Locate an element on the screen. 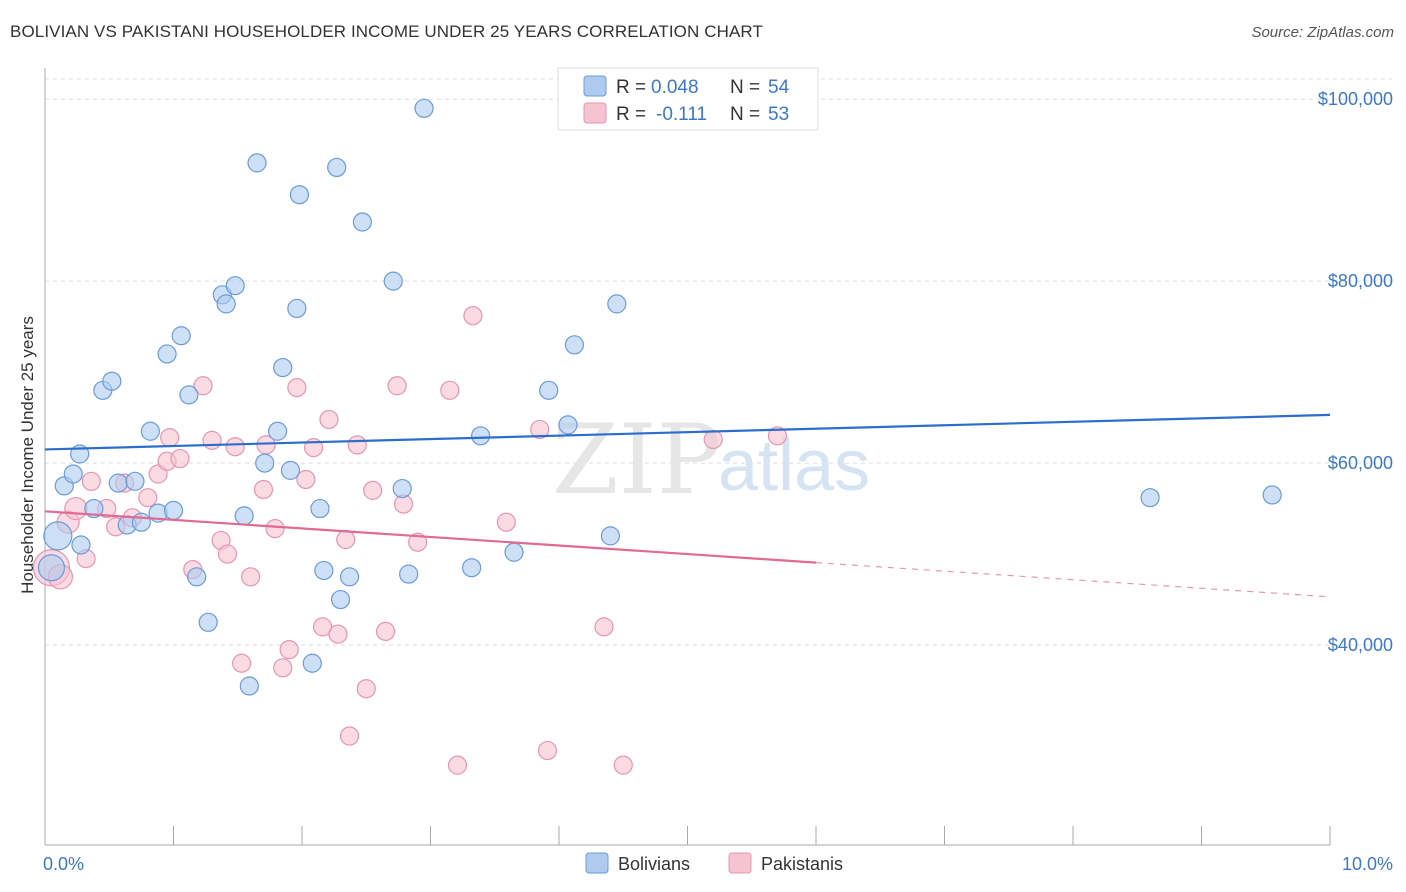  legend-r-value-bolivians: 0.048 is located at coordinates (675, 87).